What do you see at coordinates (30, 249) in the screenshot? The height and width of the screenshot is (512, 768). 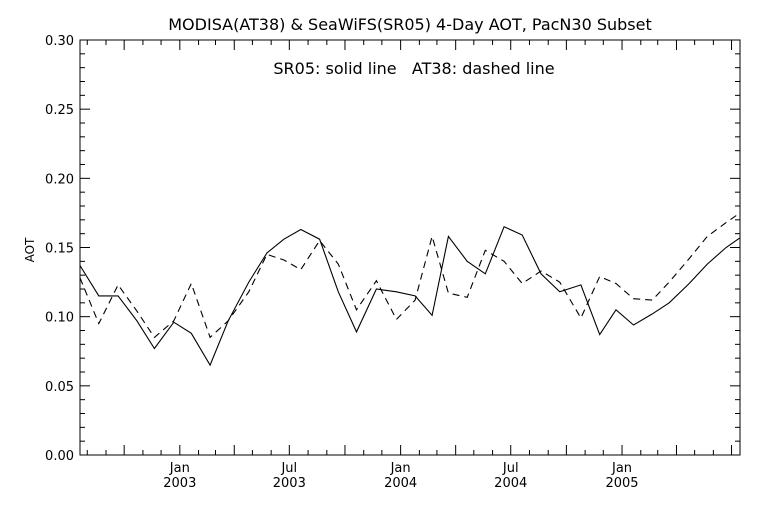 I see `y-axis-label: AOT` at bounding box center [30, 249].